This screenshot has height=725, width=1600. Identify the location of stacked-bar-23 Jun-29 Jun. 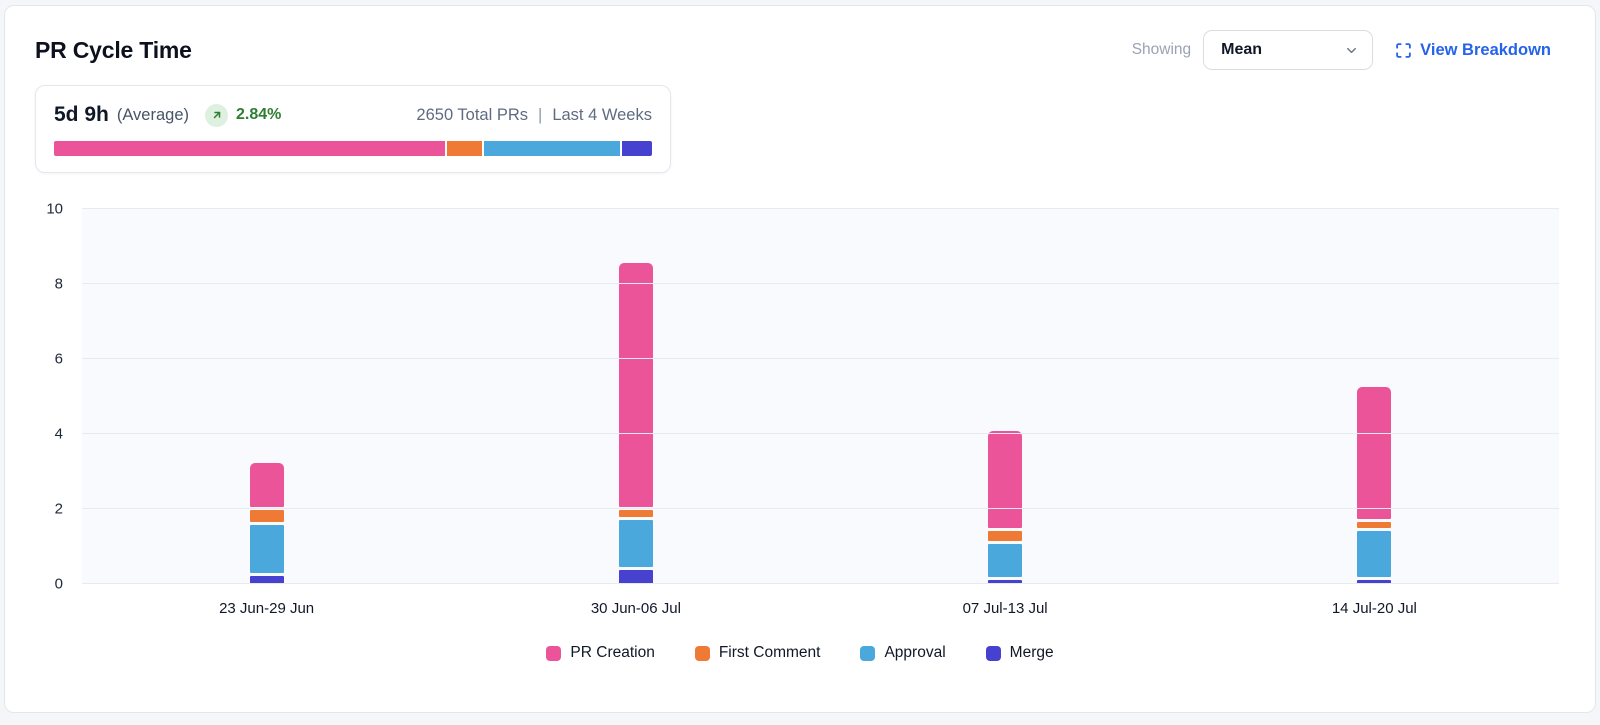
(266, 523).